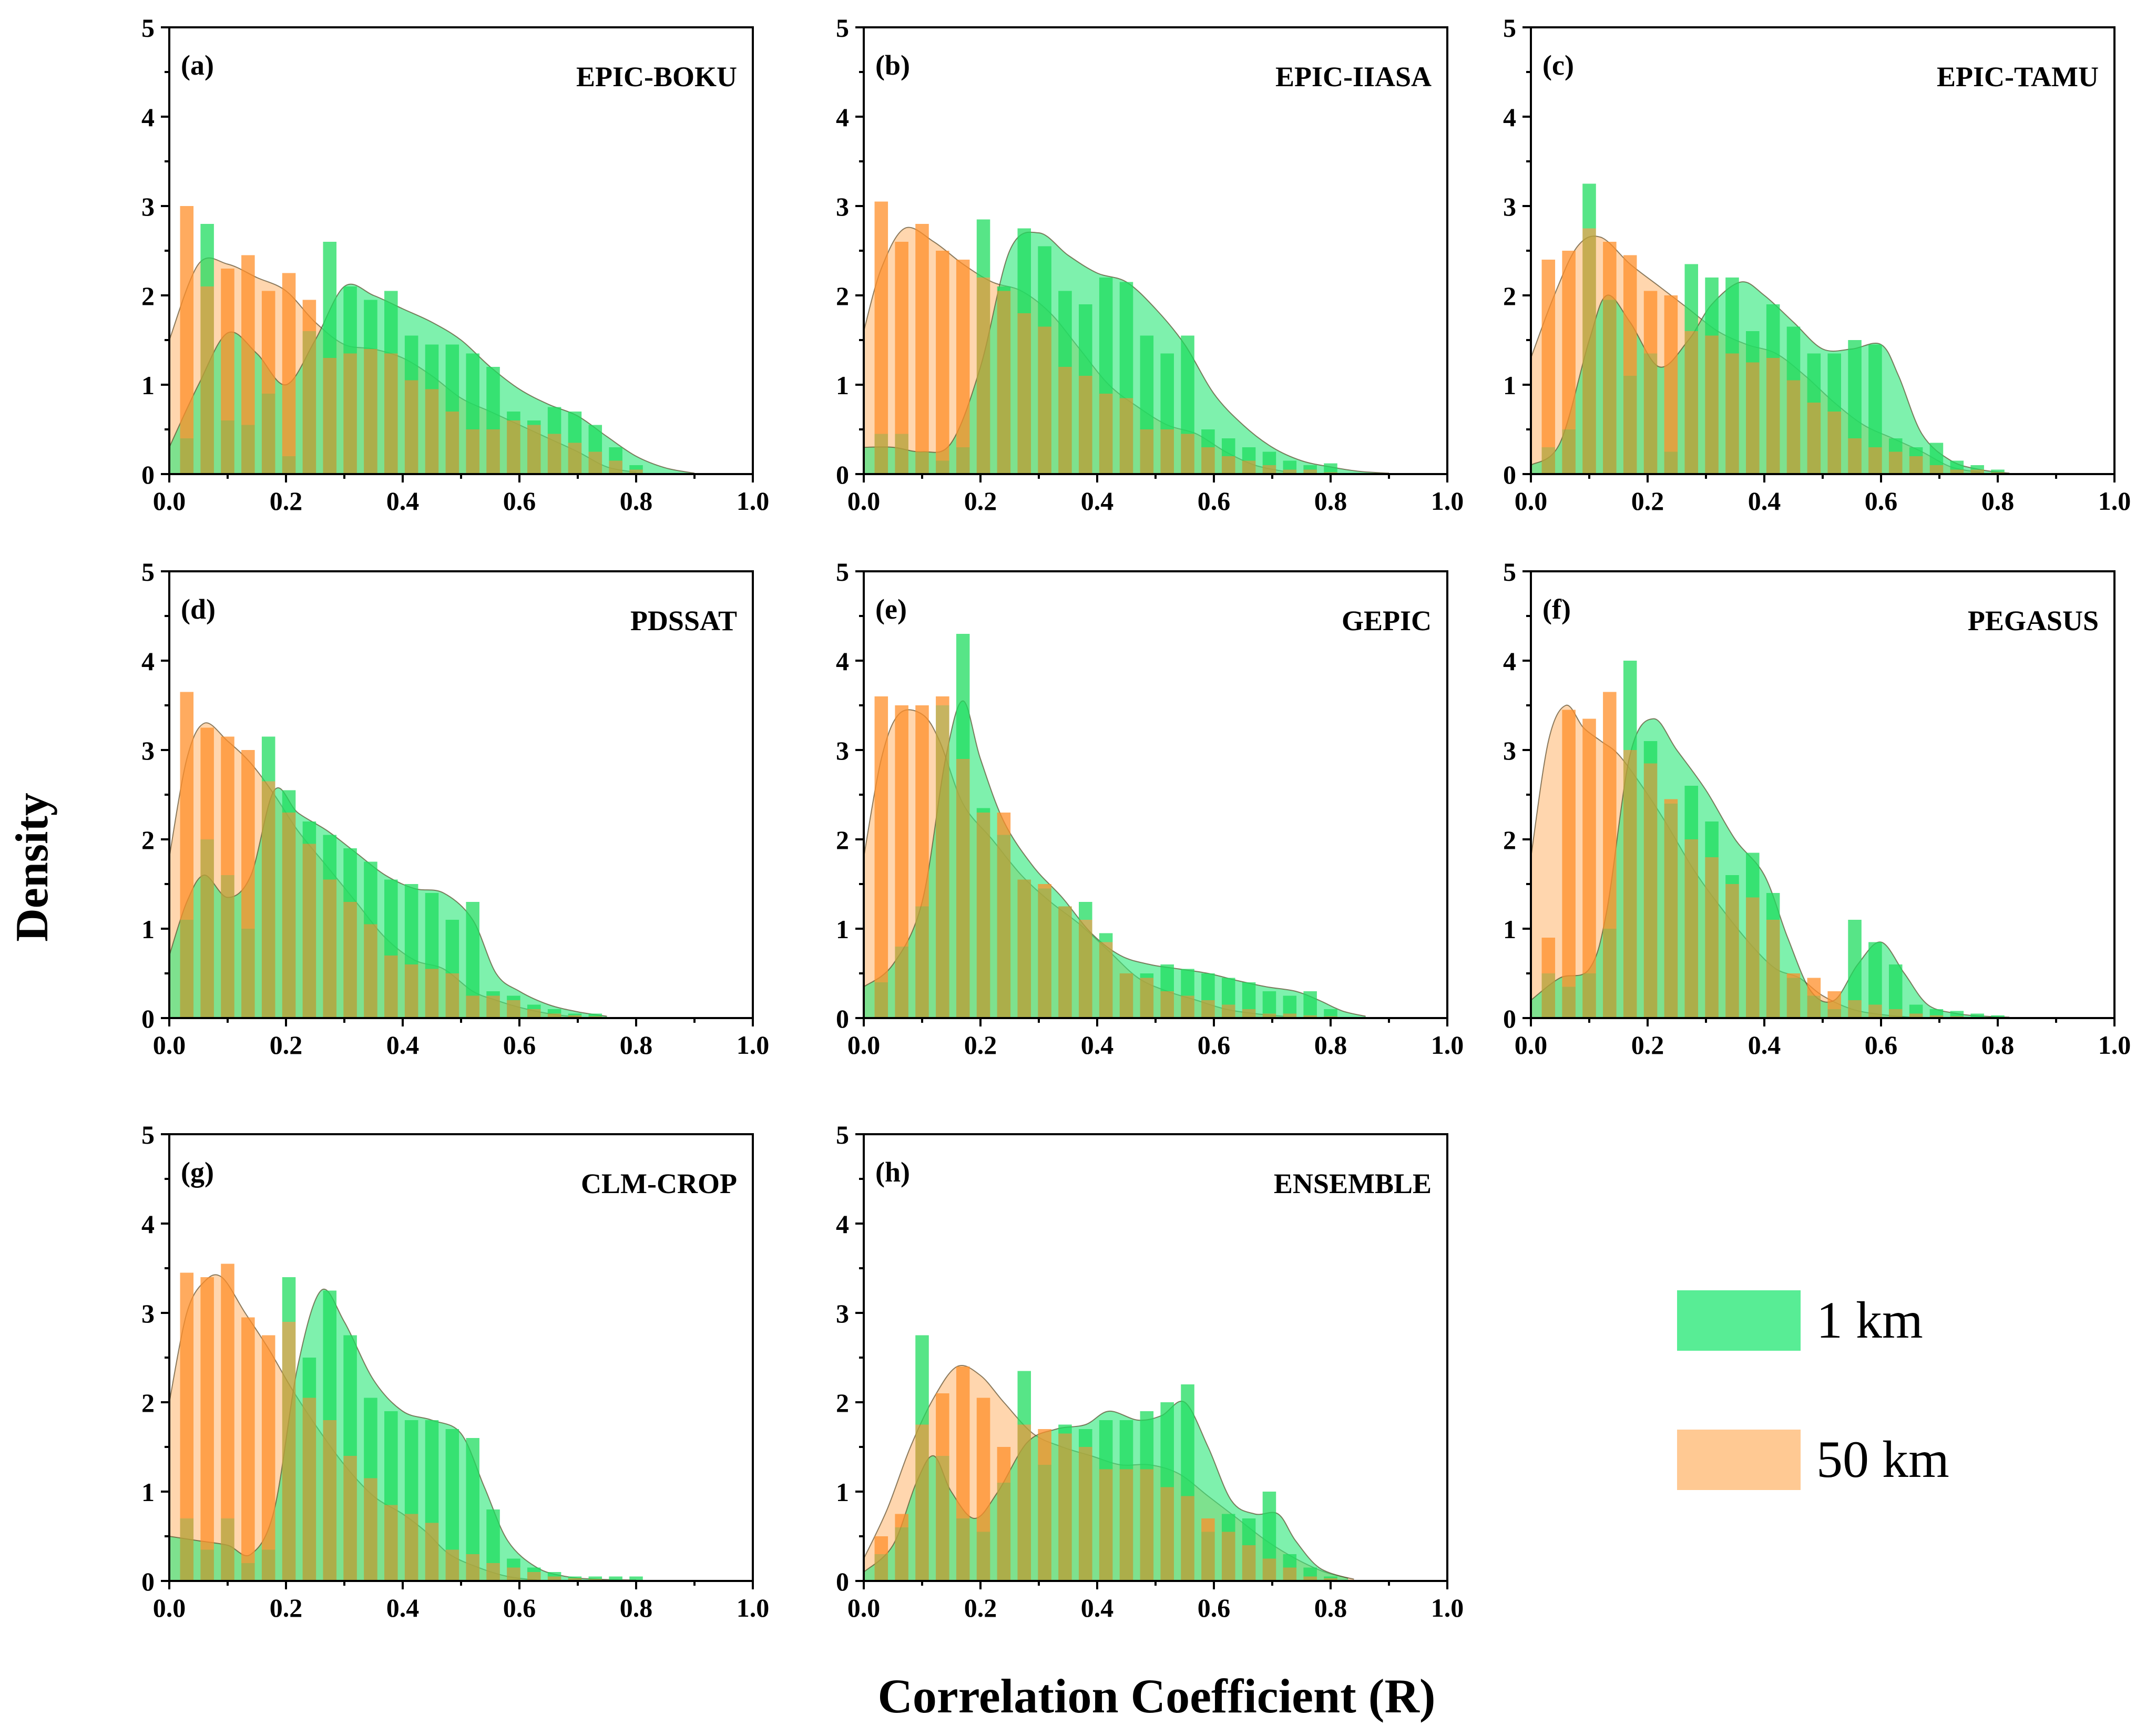 The image size is (2146, 1736). I want to click on panel-label: (d), so click(198, 609).